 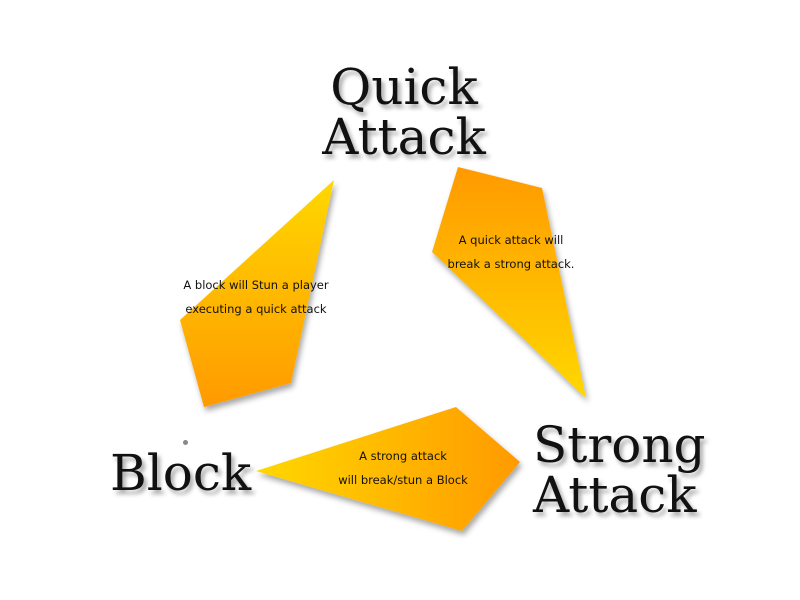 I want to click on node-strong-attack-line2: Attack, so click(x=615, y=495).